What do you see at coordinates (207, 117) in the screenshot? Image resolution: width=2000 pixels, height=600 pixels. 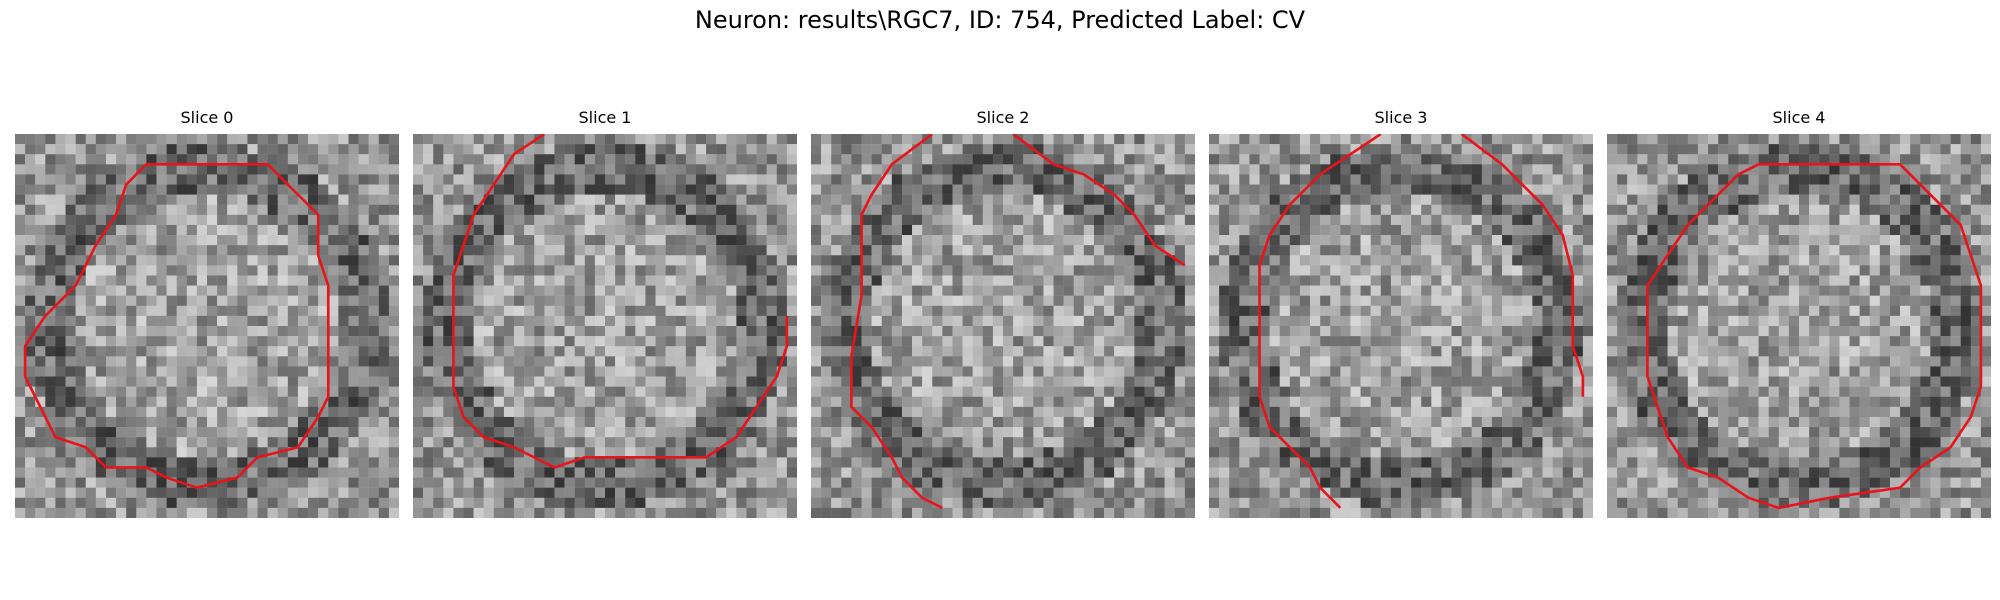 I see `slice-title: Slice 0` at bounding box center [207, 117].